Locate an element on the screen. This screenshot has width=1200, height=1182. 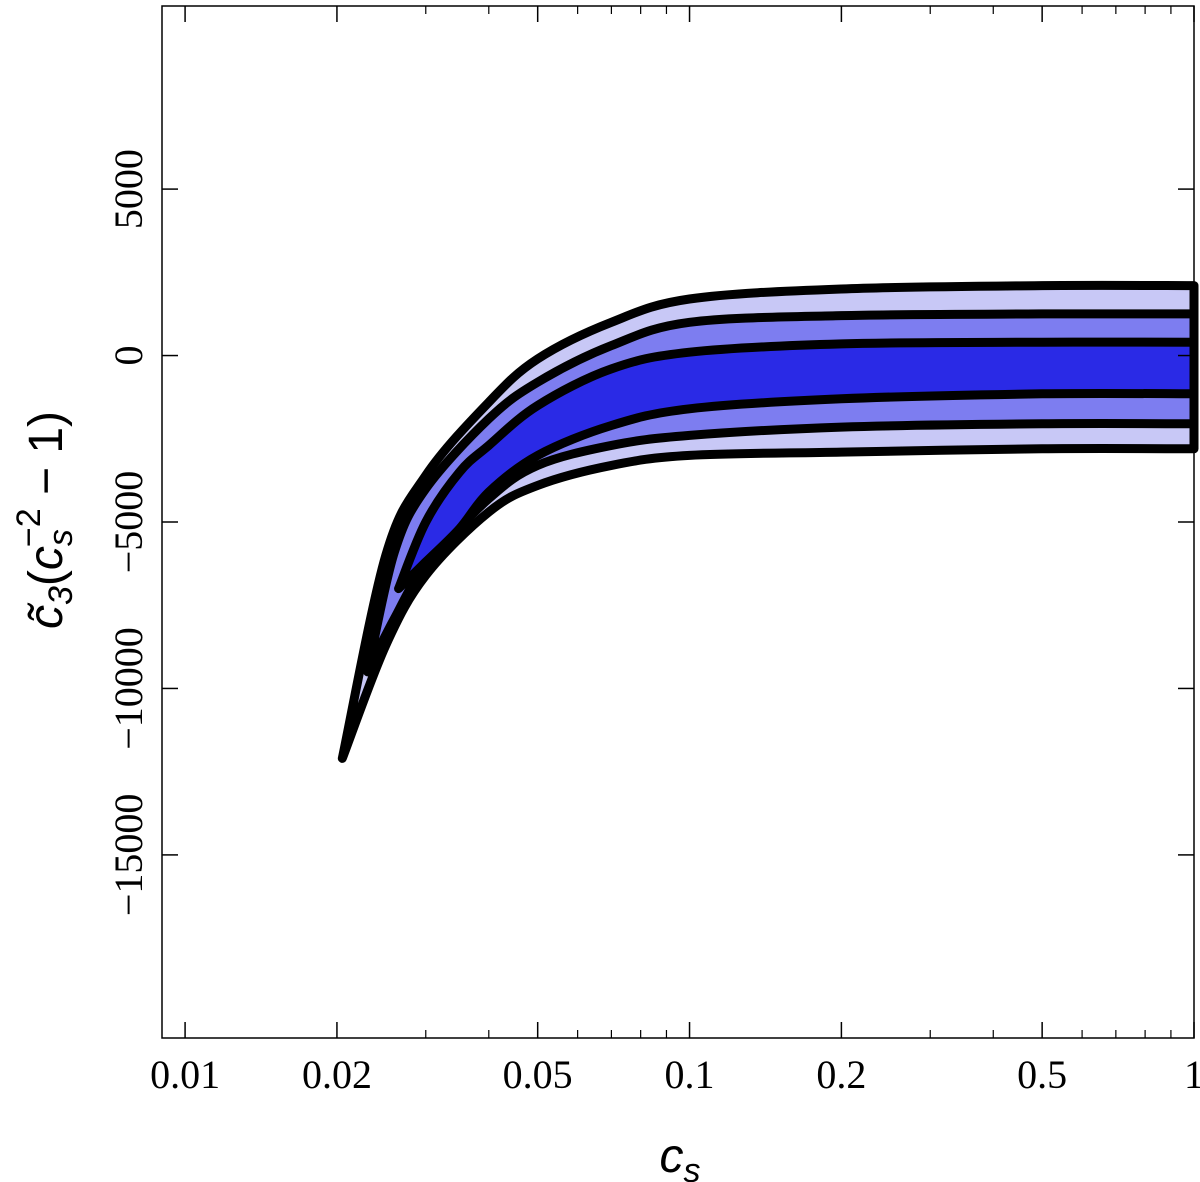
x-tick-label: 0.02 is located at coordinates (337, 1074).